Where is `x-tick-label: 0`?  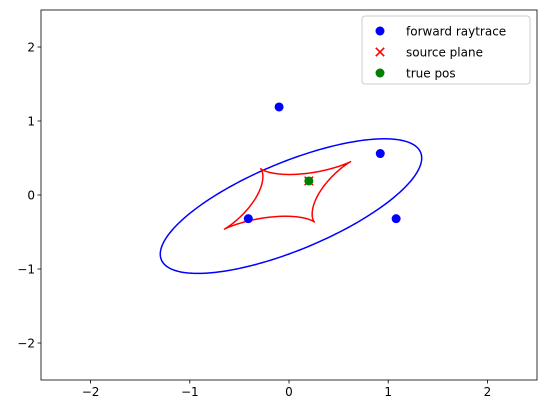
x-tick-label: 0 is located at coordinates (289, 392).